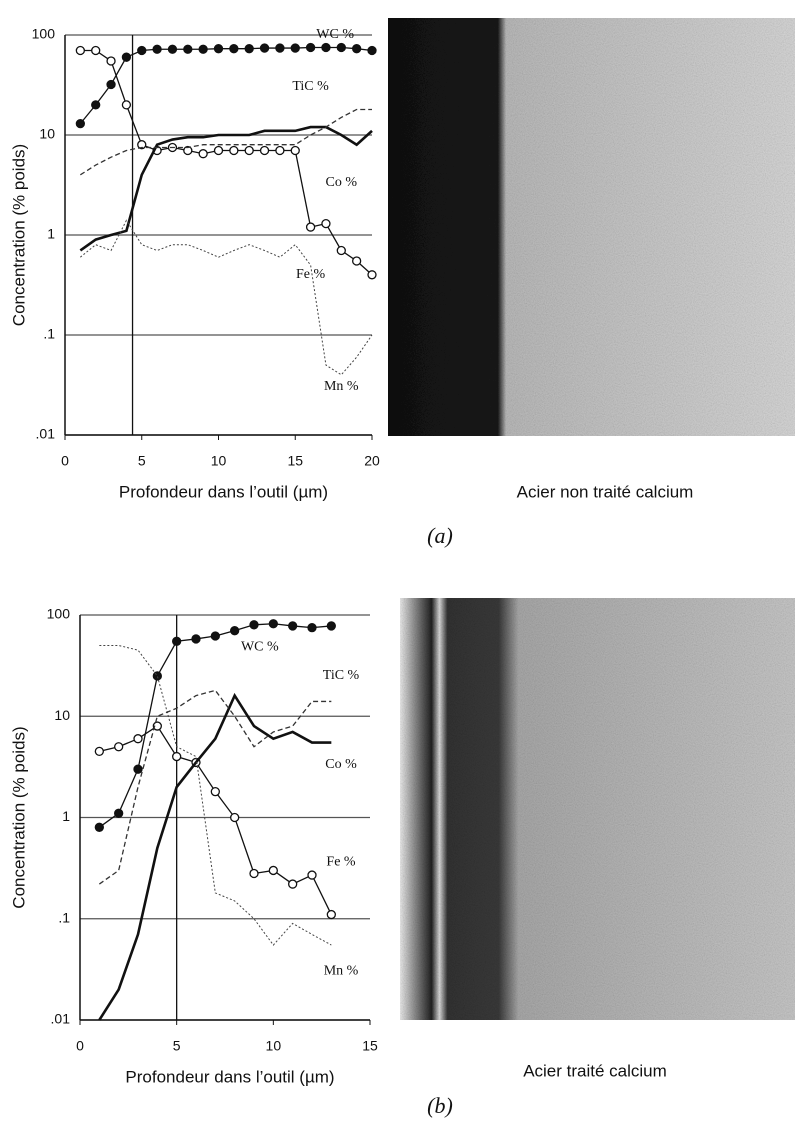  Describe the element at coordinates (440, 1105) in the screenshot. I see `caption: (b)` at that location.